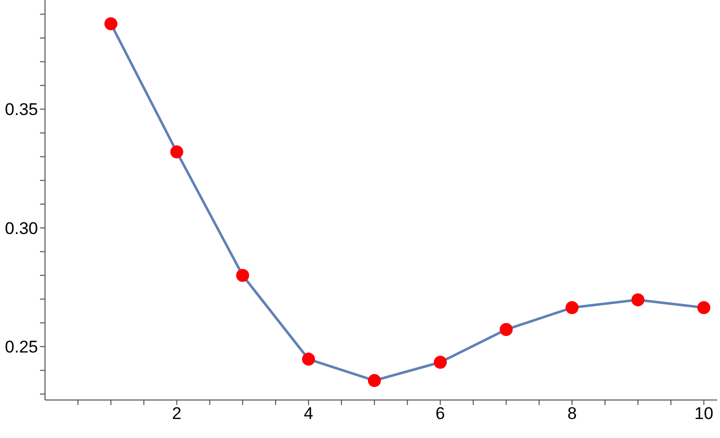 The width and height of the screenshot is (720, 438). Describe the element at coordinates (704, 414) in the screenshot. I see `x-tick-label: 10` at that location.